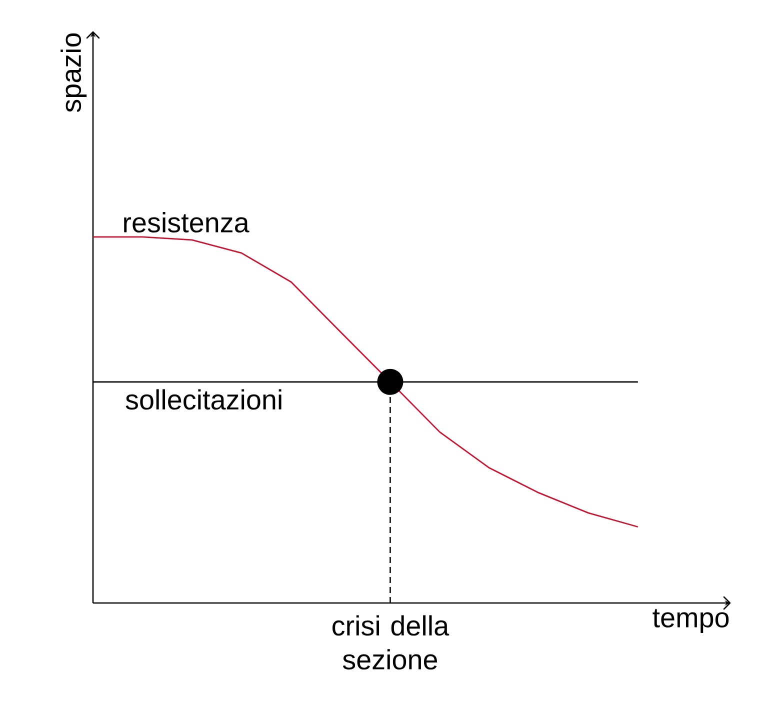 Image resolution: width=773 pixels, height=712 pixels. I want to click on annotation: crisi della sezione, so click(391, 642).